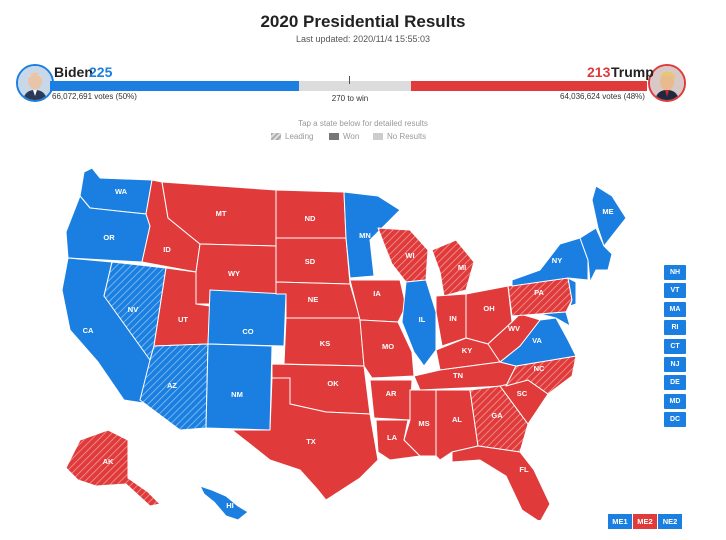  What do you see at coordinates (667, 83) in the screenshot?
I see `trump-avatar` at bounding box center [667, 83].